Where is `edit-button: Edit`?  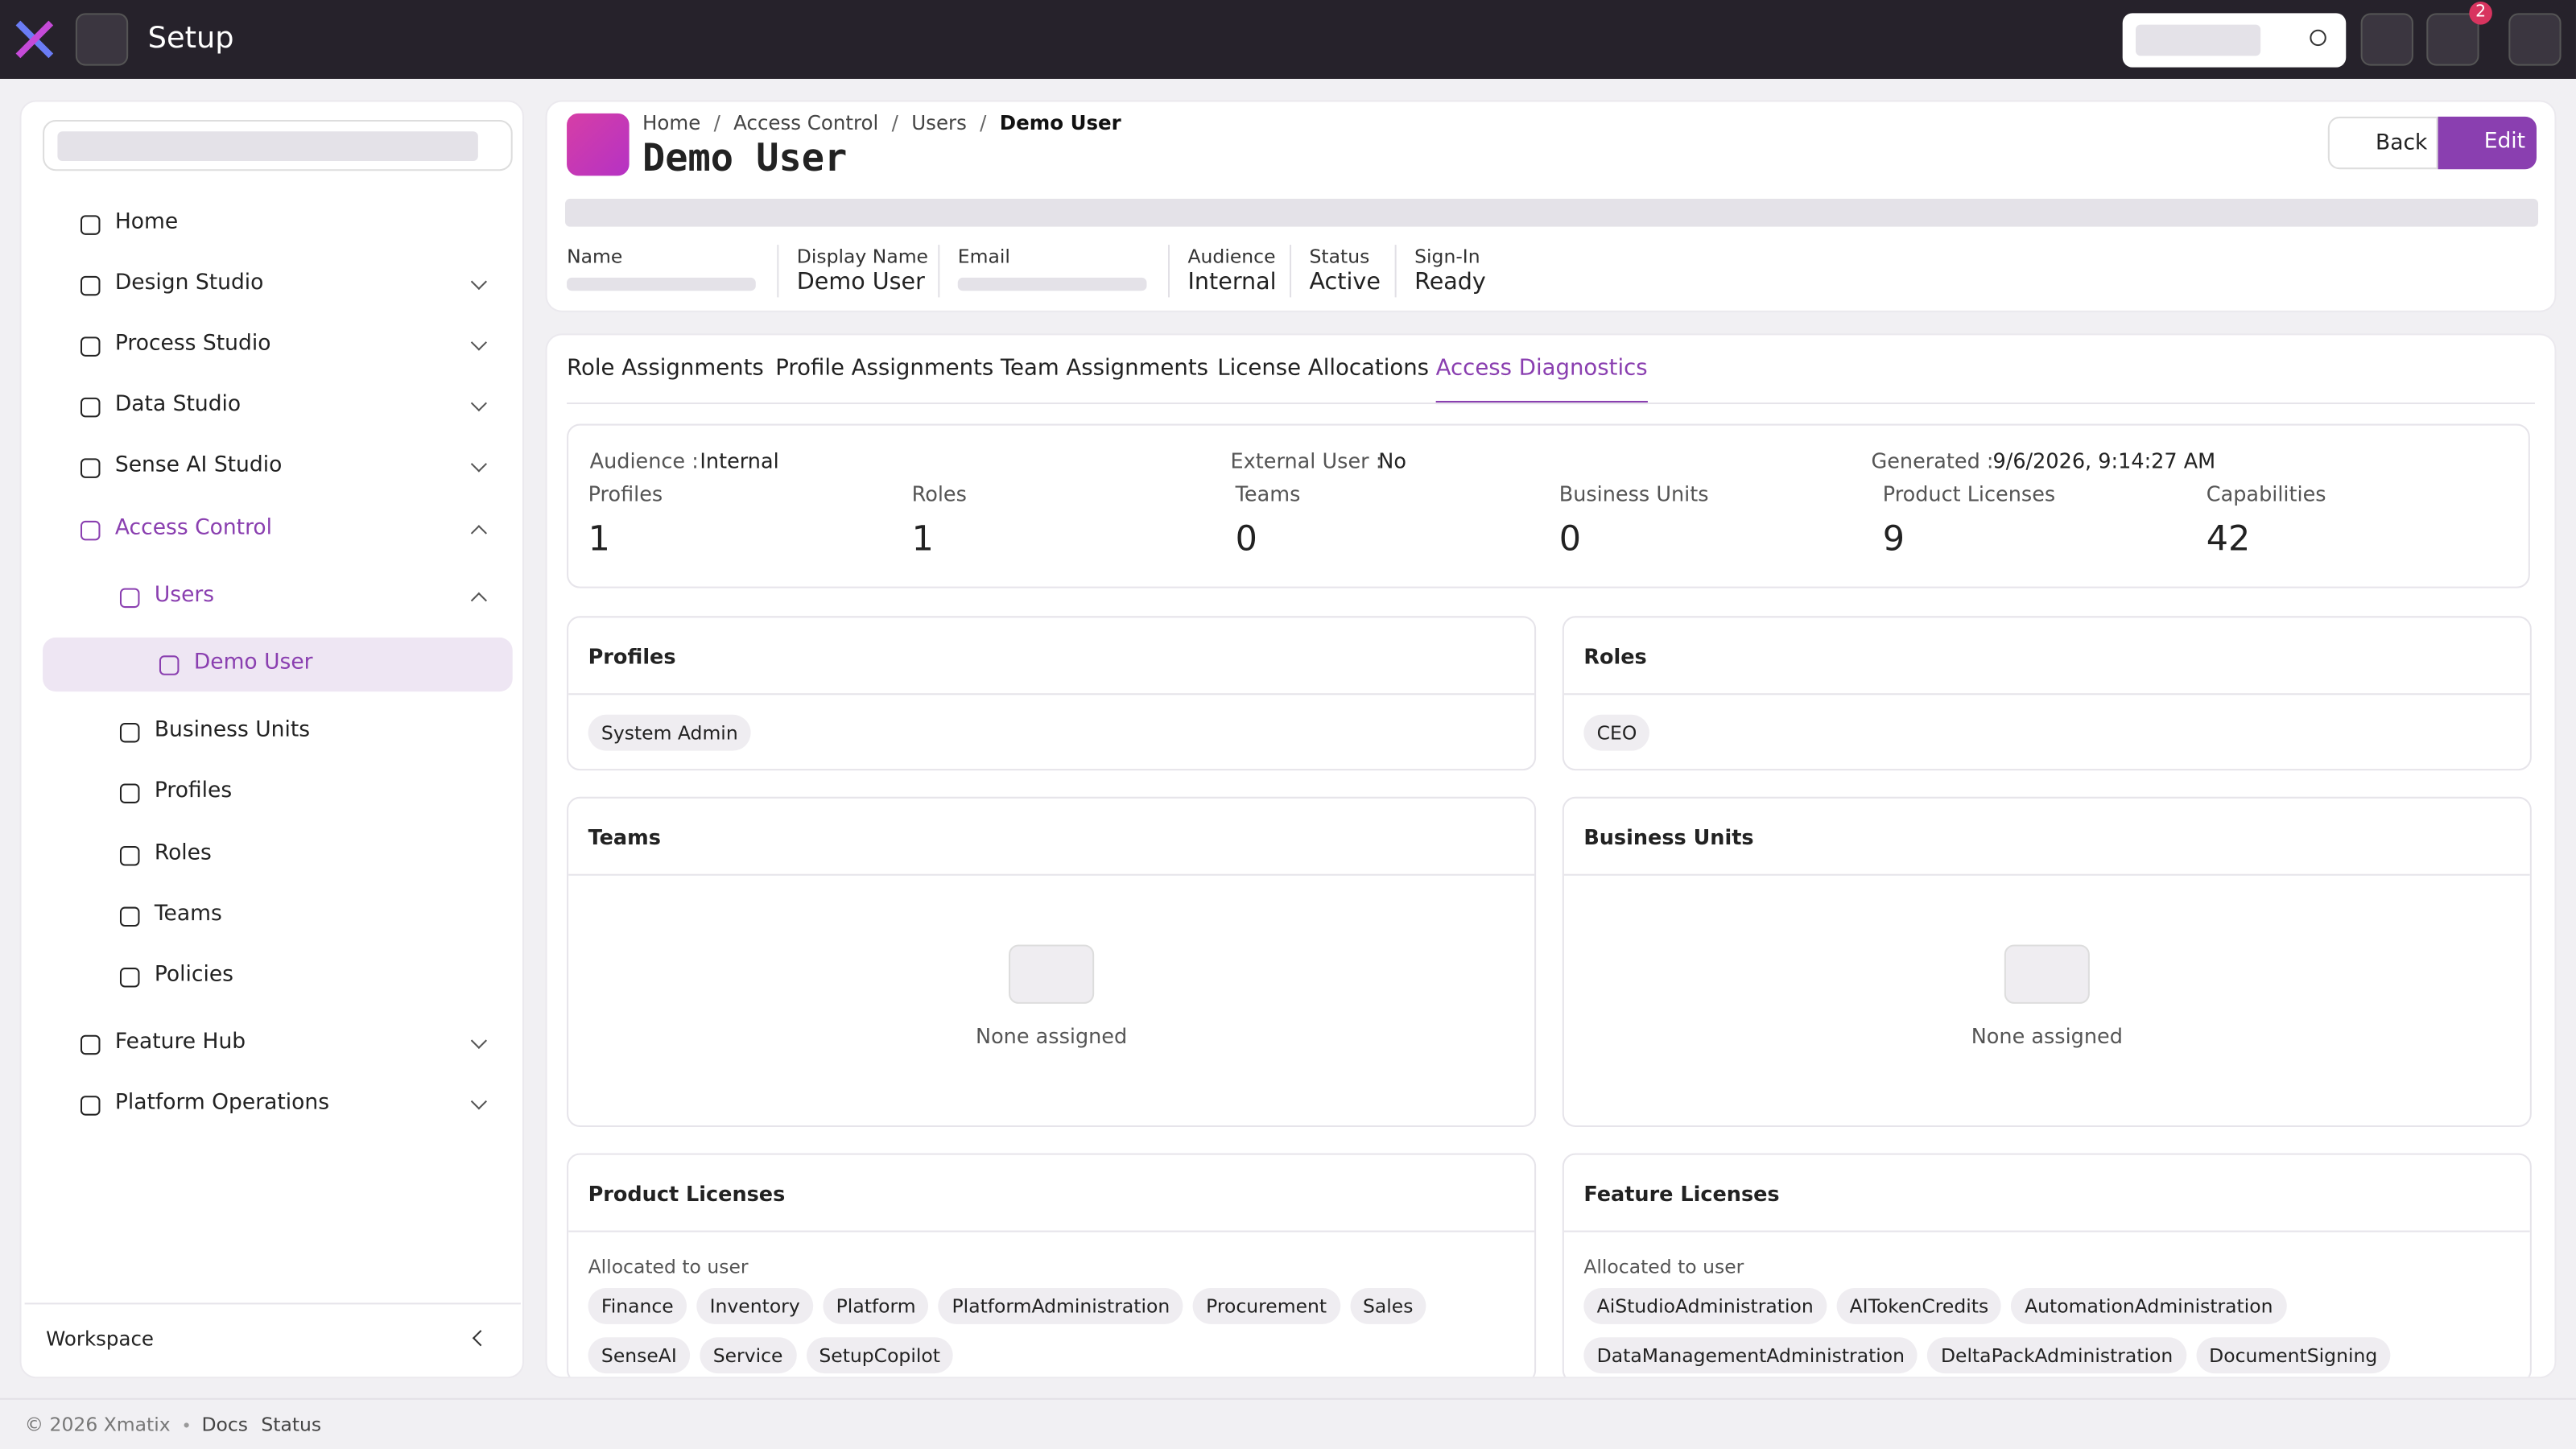
edit-button: Edit is located at coordinates (2487, 143).